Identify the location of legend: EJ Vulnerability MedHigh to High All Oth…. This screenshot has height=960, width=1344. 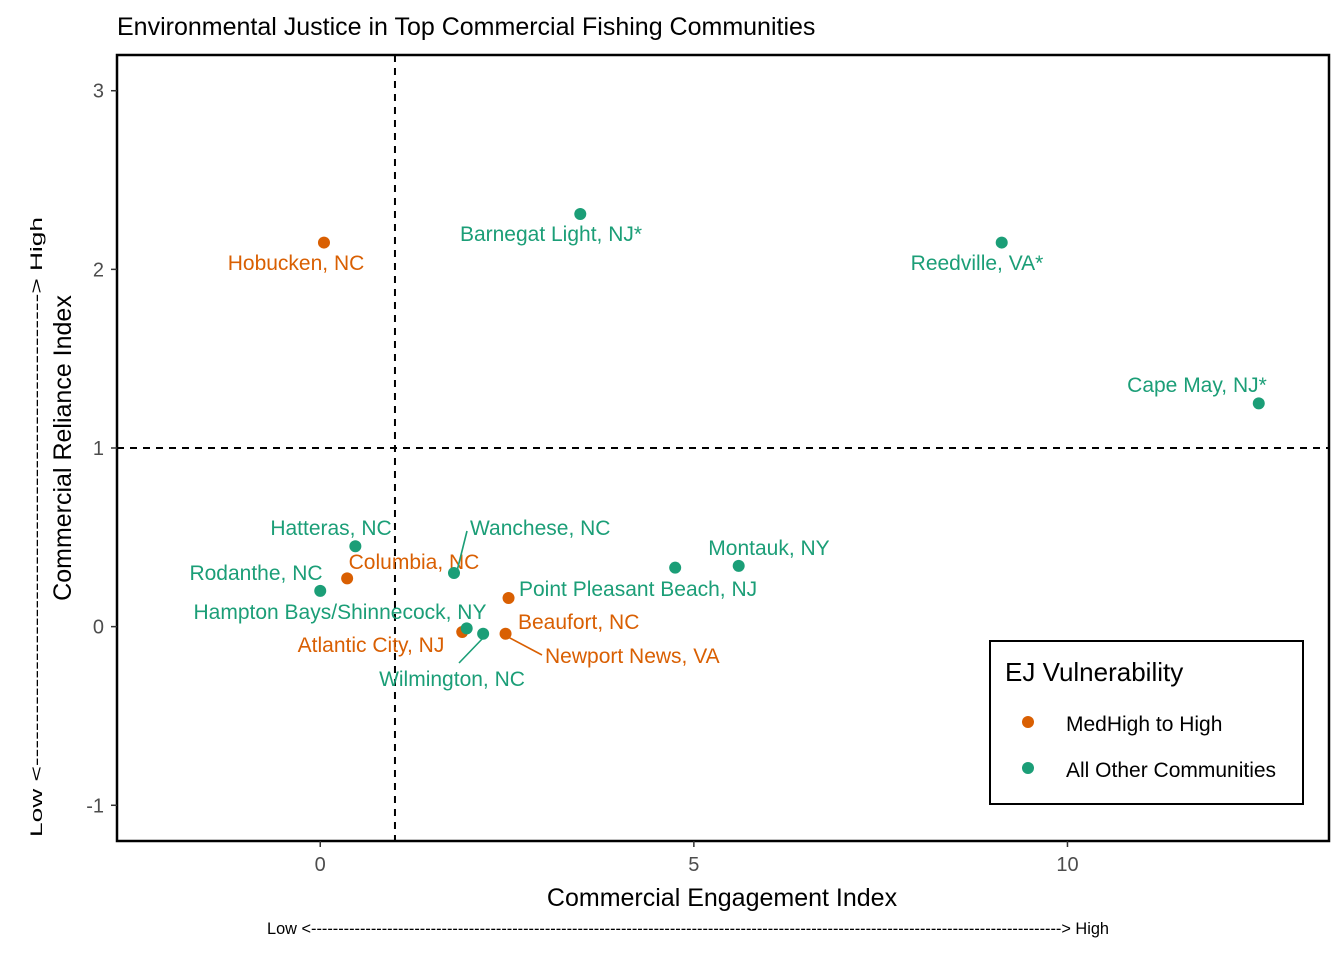
(1146, 722).